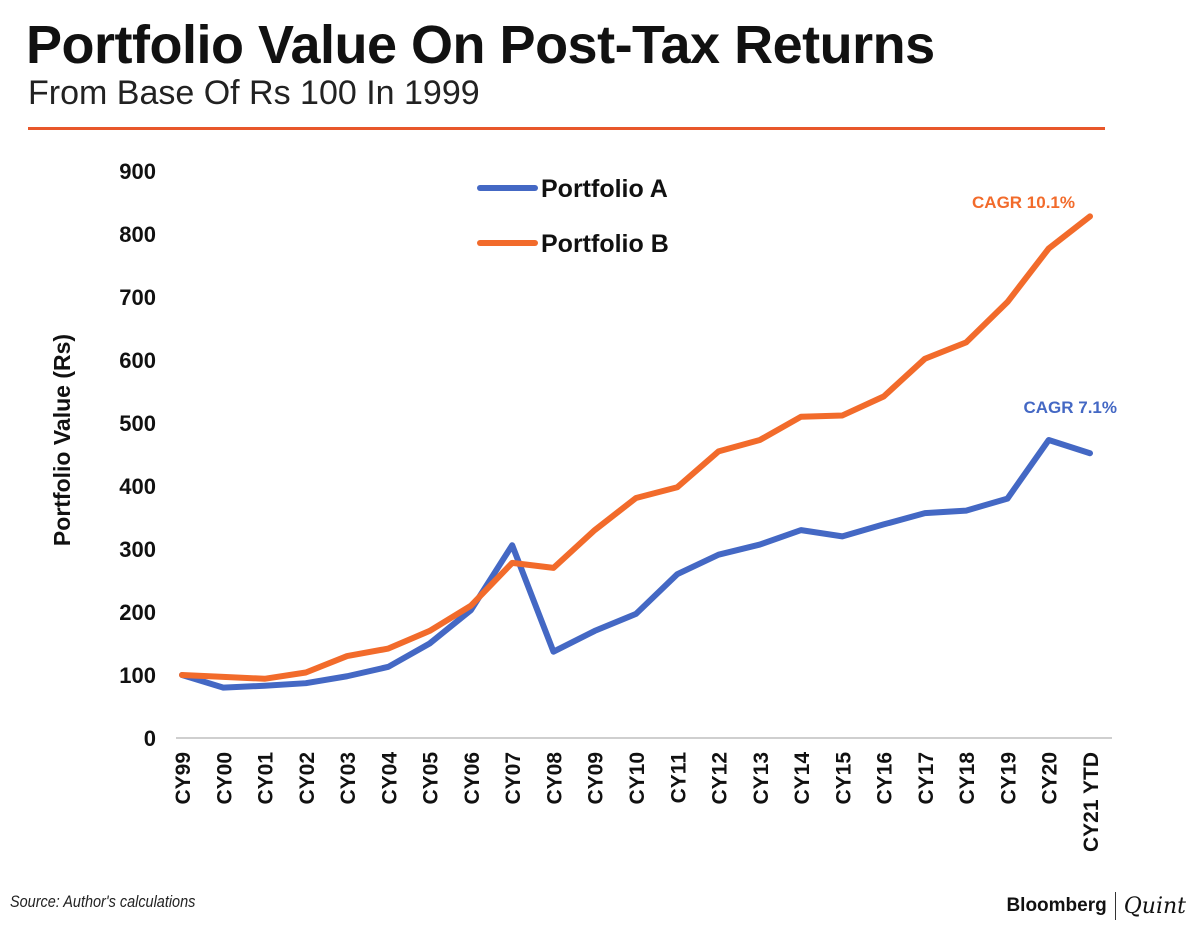  I want to click on y-tick-label: 500, so click(137, 423).